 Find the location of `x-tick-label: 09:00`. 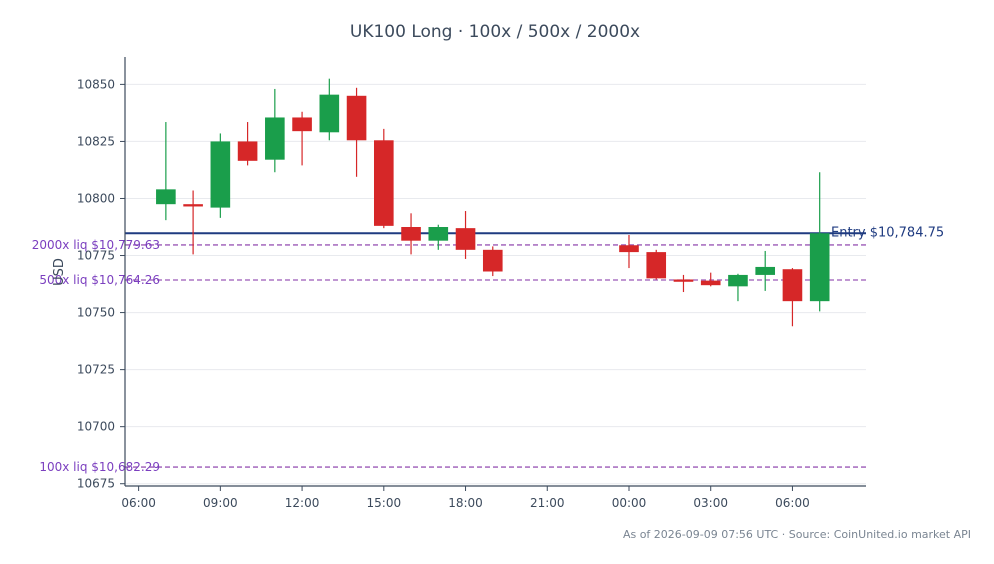

x-tick-label: 09:00 is located at coordinates (220, 503).